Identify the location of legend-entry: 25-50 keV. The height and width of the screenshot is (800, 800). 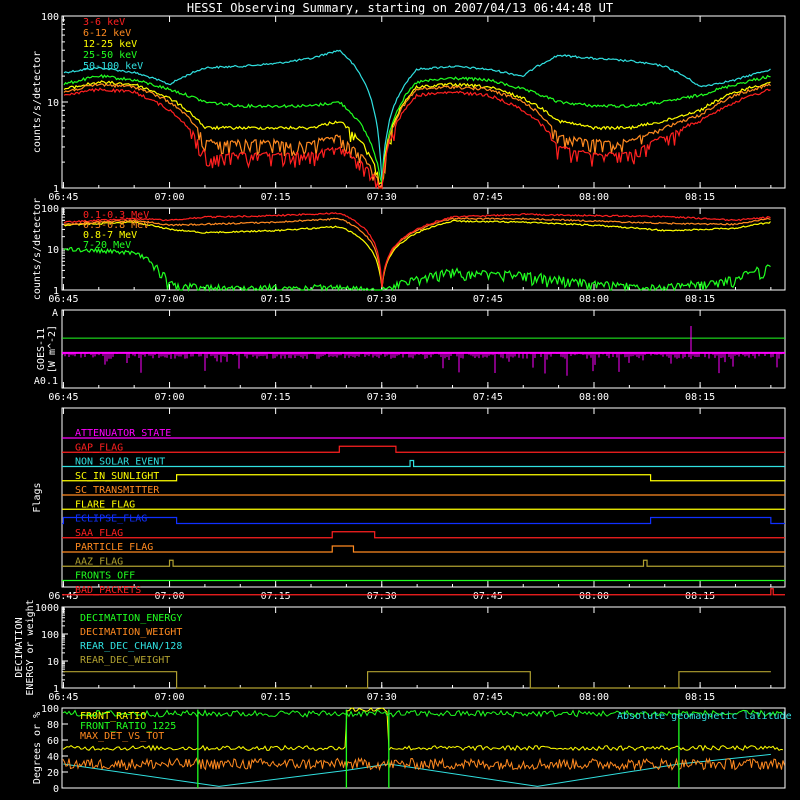
(110, 55).